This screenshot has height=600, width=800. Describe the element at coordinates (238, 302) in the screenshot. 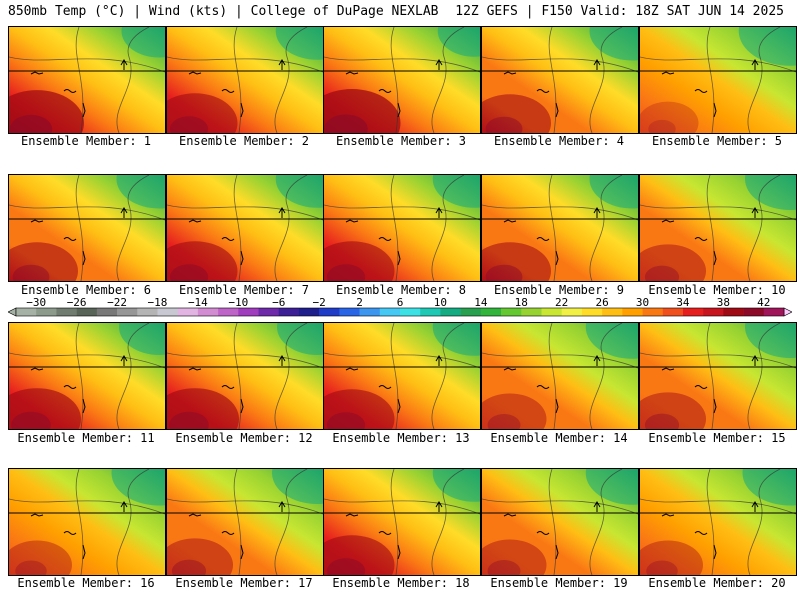

I see `colorbar-tick-label: −10` at that location.